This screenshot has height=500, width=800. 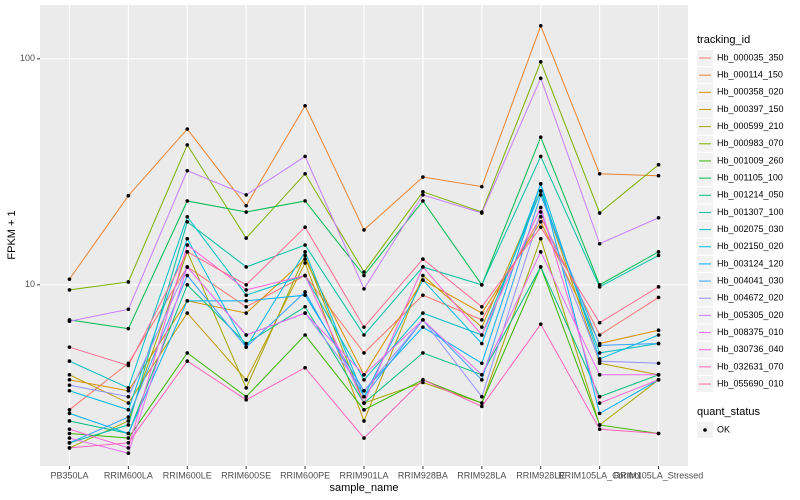 What do you see at coordinates (363, 475) in the screenshot?
I see `x-tick-label: RRIM901LA` at bounding box center [363, 475].